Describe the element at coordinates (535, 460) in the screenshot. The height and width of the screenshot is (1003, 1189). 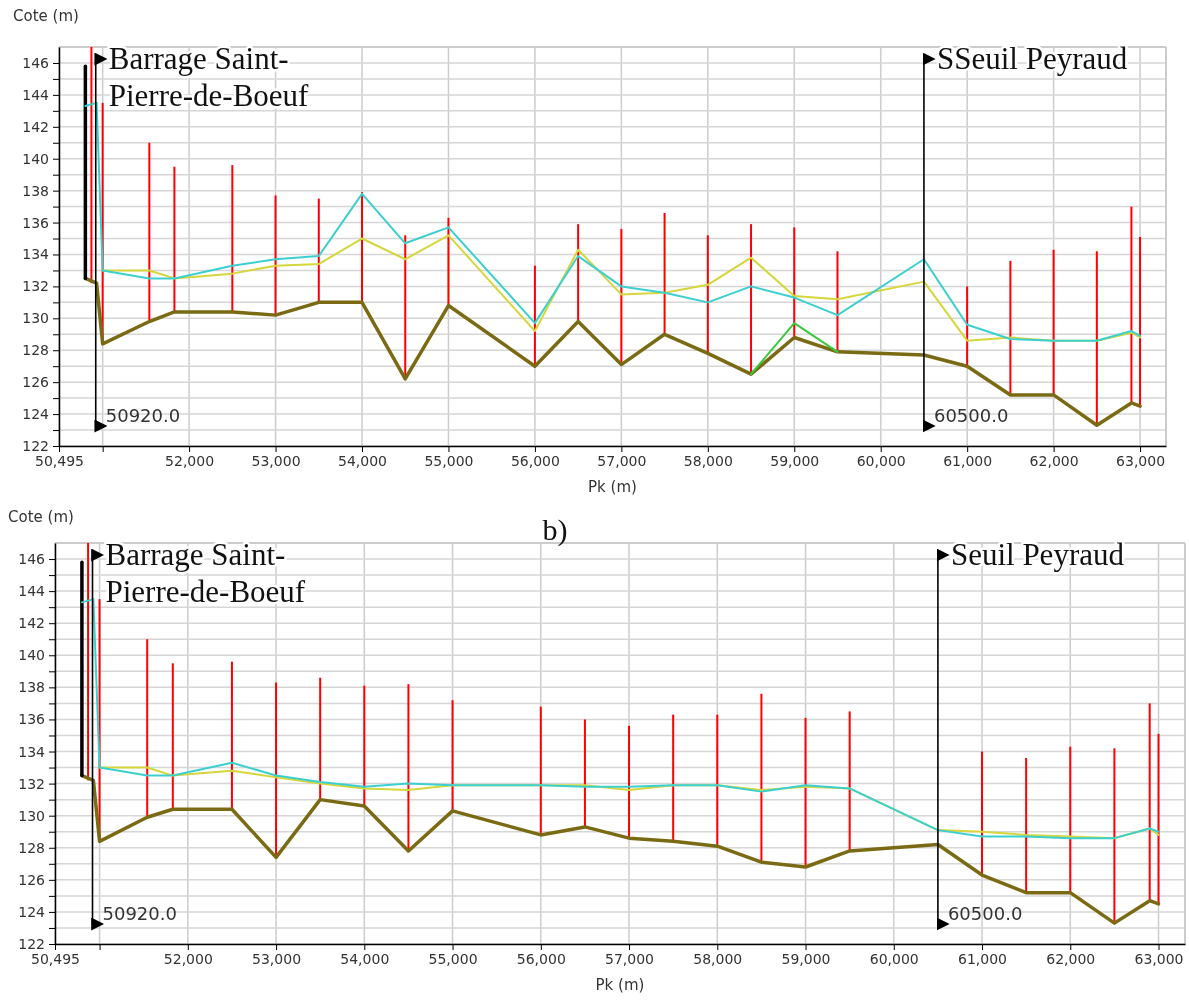
I see `x-tick-label: 56,000` at that location.